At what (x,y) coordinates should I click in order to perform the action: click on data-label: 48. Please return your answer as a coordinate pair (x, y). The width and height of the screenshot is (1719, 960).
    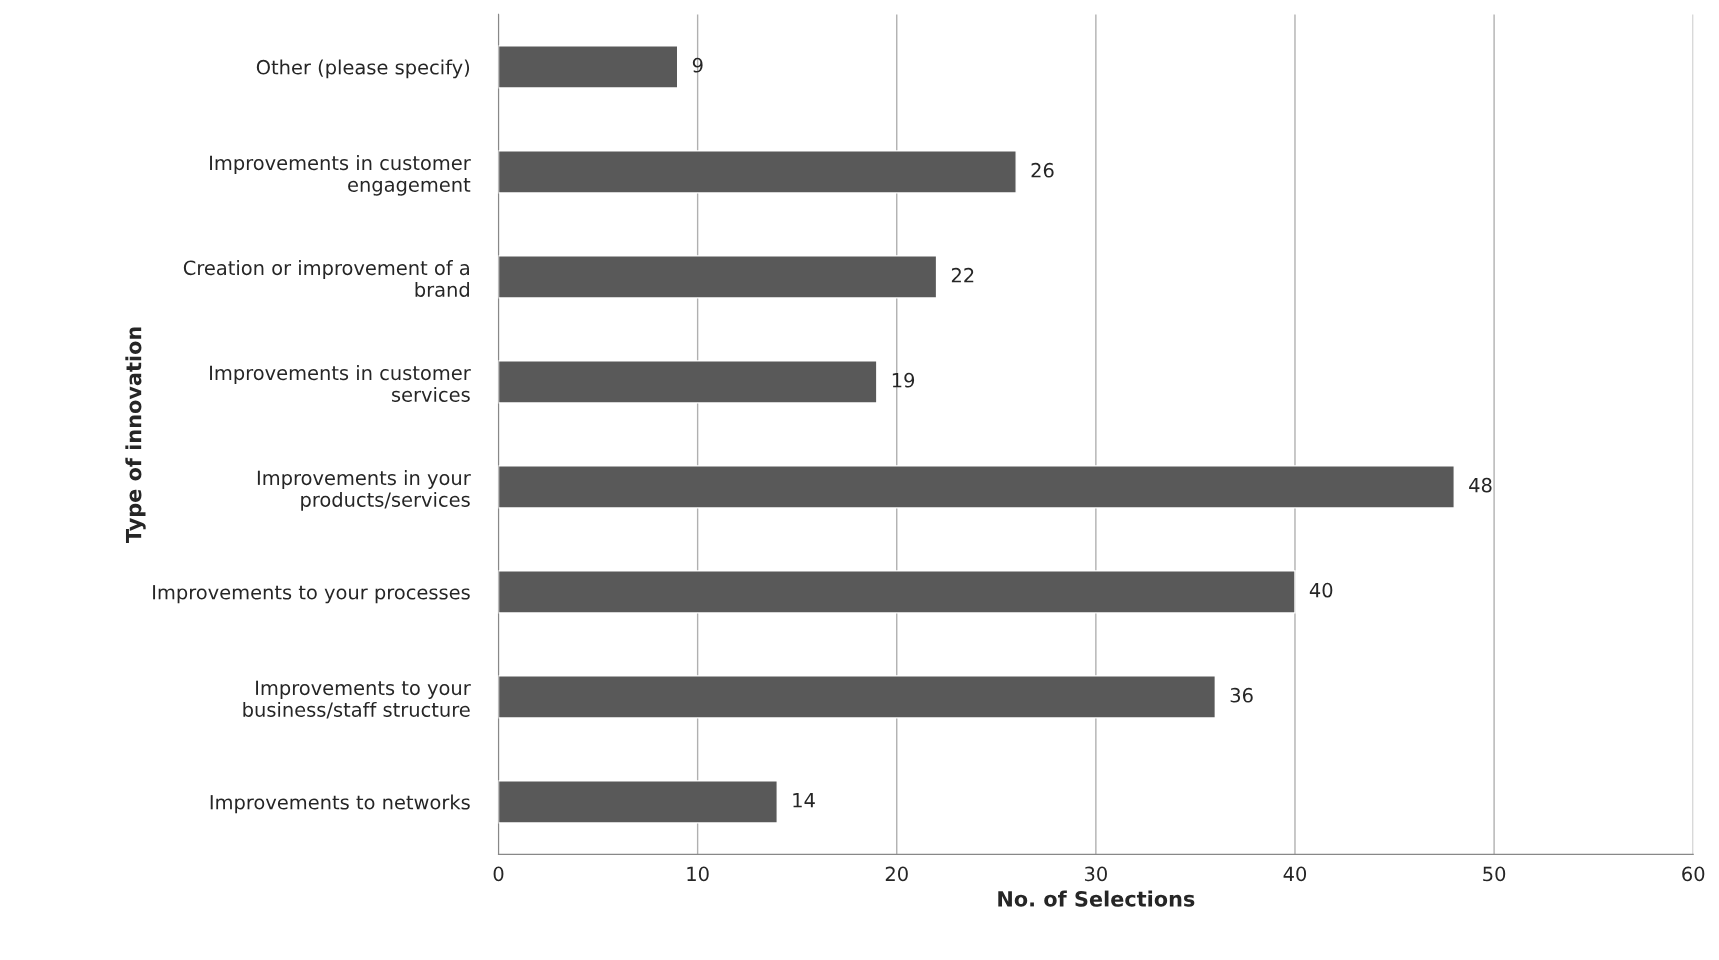
    Looking at the image, I should click on (1480, 485).